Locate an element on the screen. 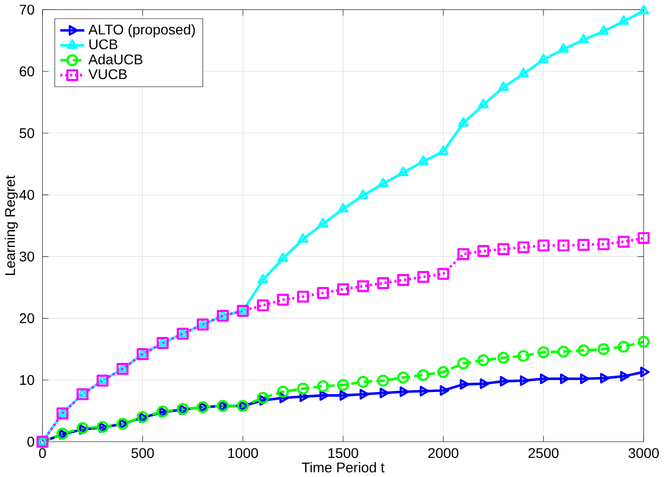  legend-label: UCB is located at coordinates (103, 44).